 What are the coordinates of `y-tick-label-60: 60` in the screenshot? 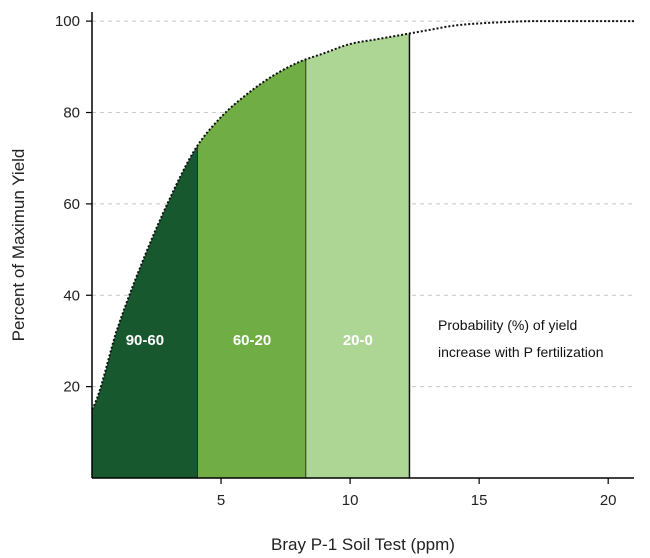 It's located at (71, 204).